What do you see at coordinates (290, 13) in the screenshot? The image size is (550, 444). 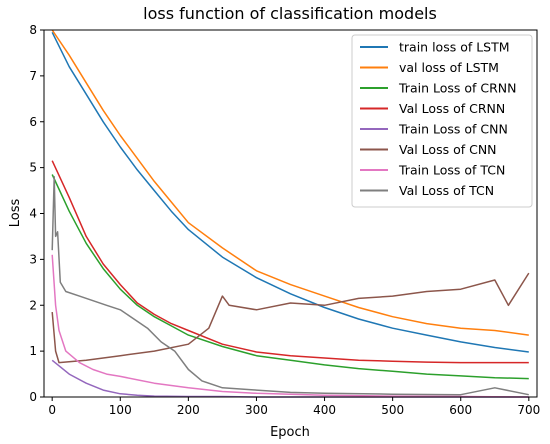 I see `chart-title: loss function of classification models` at bounding box center [290, 13].